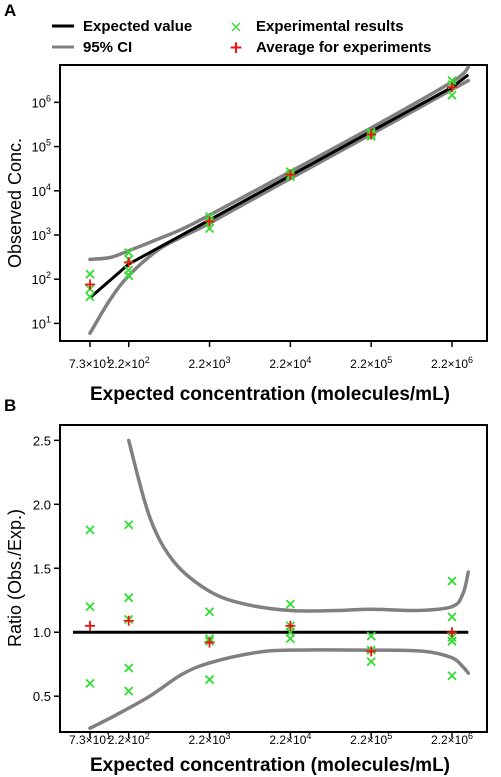 The width and height of the screenshot is (501, 777). What do you see at coordinates (42, 440) in the screenshot?
I see `panel-b-y-tick-label: 2.5` at bounding box center [42, 440].